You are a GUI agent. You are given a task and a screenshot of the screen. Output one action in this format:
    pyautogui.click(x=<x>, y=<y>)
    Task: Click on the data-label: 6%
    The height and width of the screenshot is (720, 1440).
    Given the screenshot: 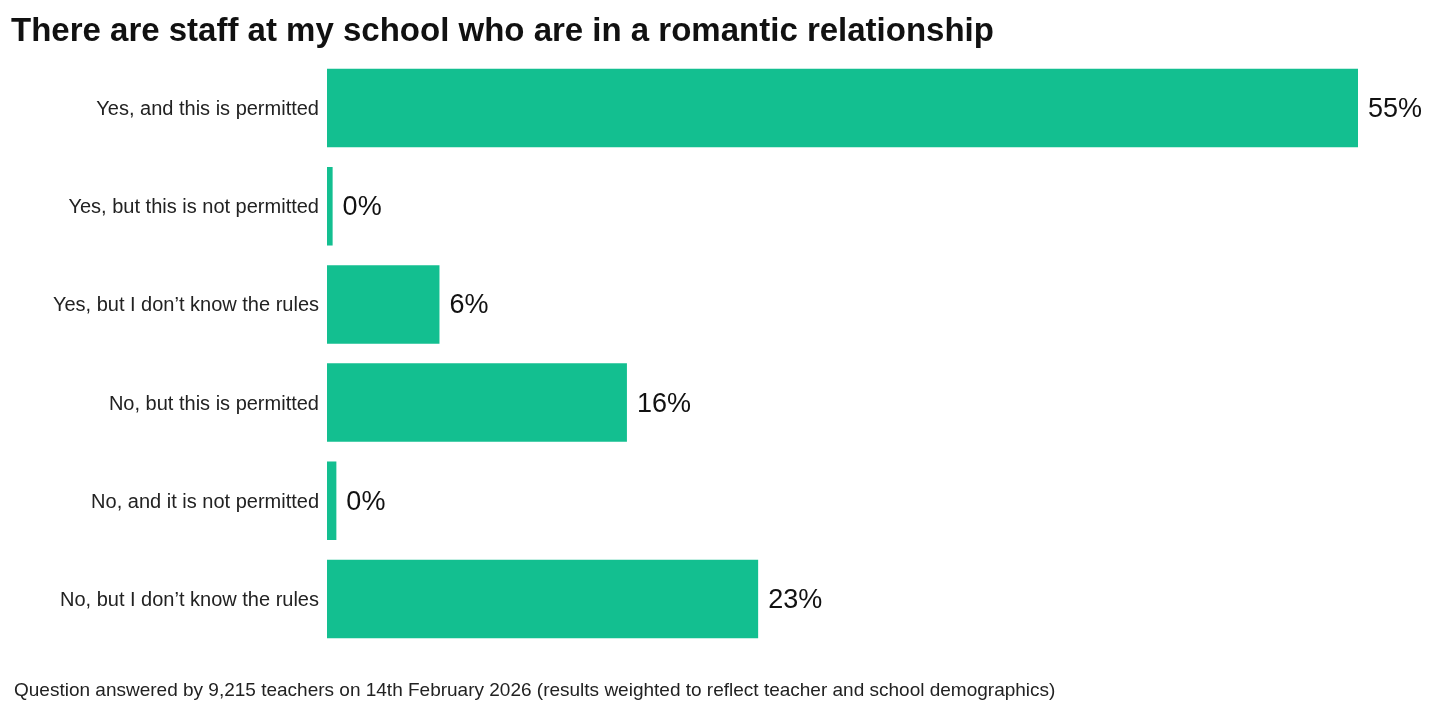 What is the action you would take?
    pyautogui.click(x=469, y=304)
    